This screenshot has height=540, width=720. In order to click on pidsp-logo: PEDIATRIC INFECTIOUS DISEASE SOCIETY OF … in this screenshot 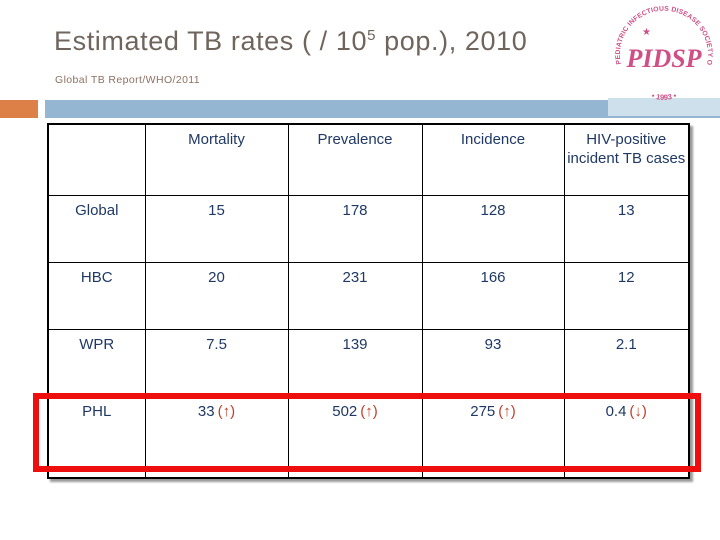, I will do `click(664, 58)`.